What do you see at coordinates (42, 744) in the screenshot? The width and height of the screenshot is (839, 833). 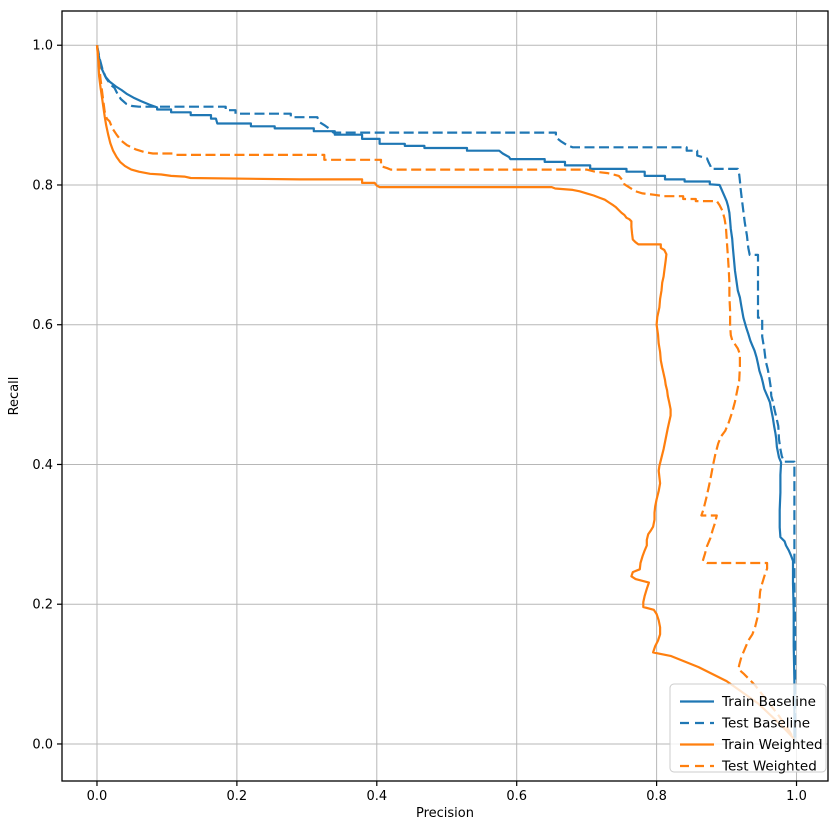 I see `y-tick-label-0.0: 0.0` at bounding box center [42, 744].